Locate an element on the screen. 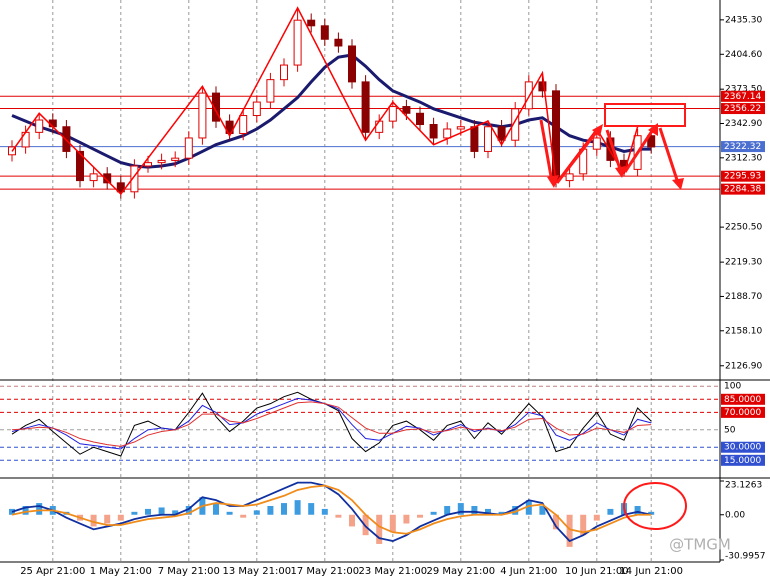 This screenshot has height=580, width=770. x-tick-label: 7 May 21:00 is located at coordinates (189, 571).